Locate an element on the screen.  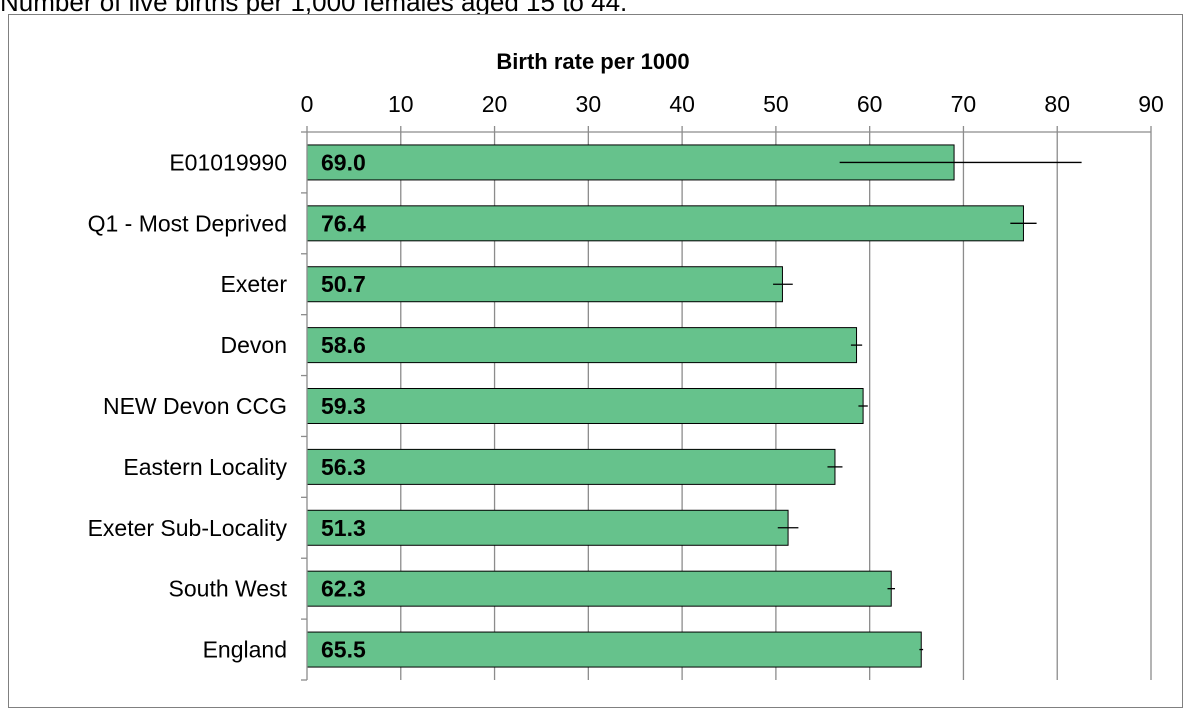
y-category-label: England is located at coordinates (245, 650).